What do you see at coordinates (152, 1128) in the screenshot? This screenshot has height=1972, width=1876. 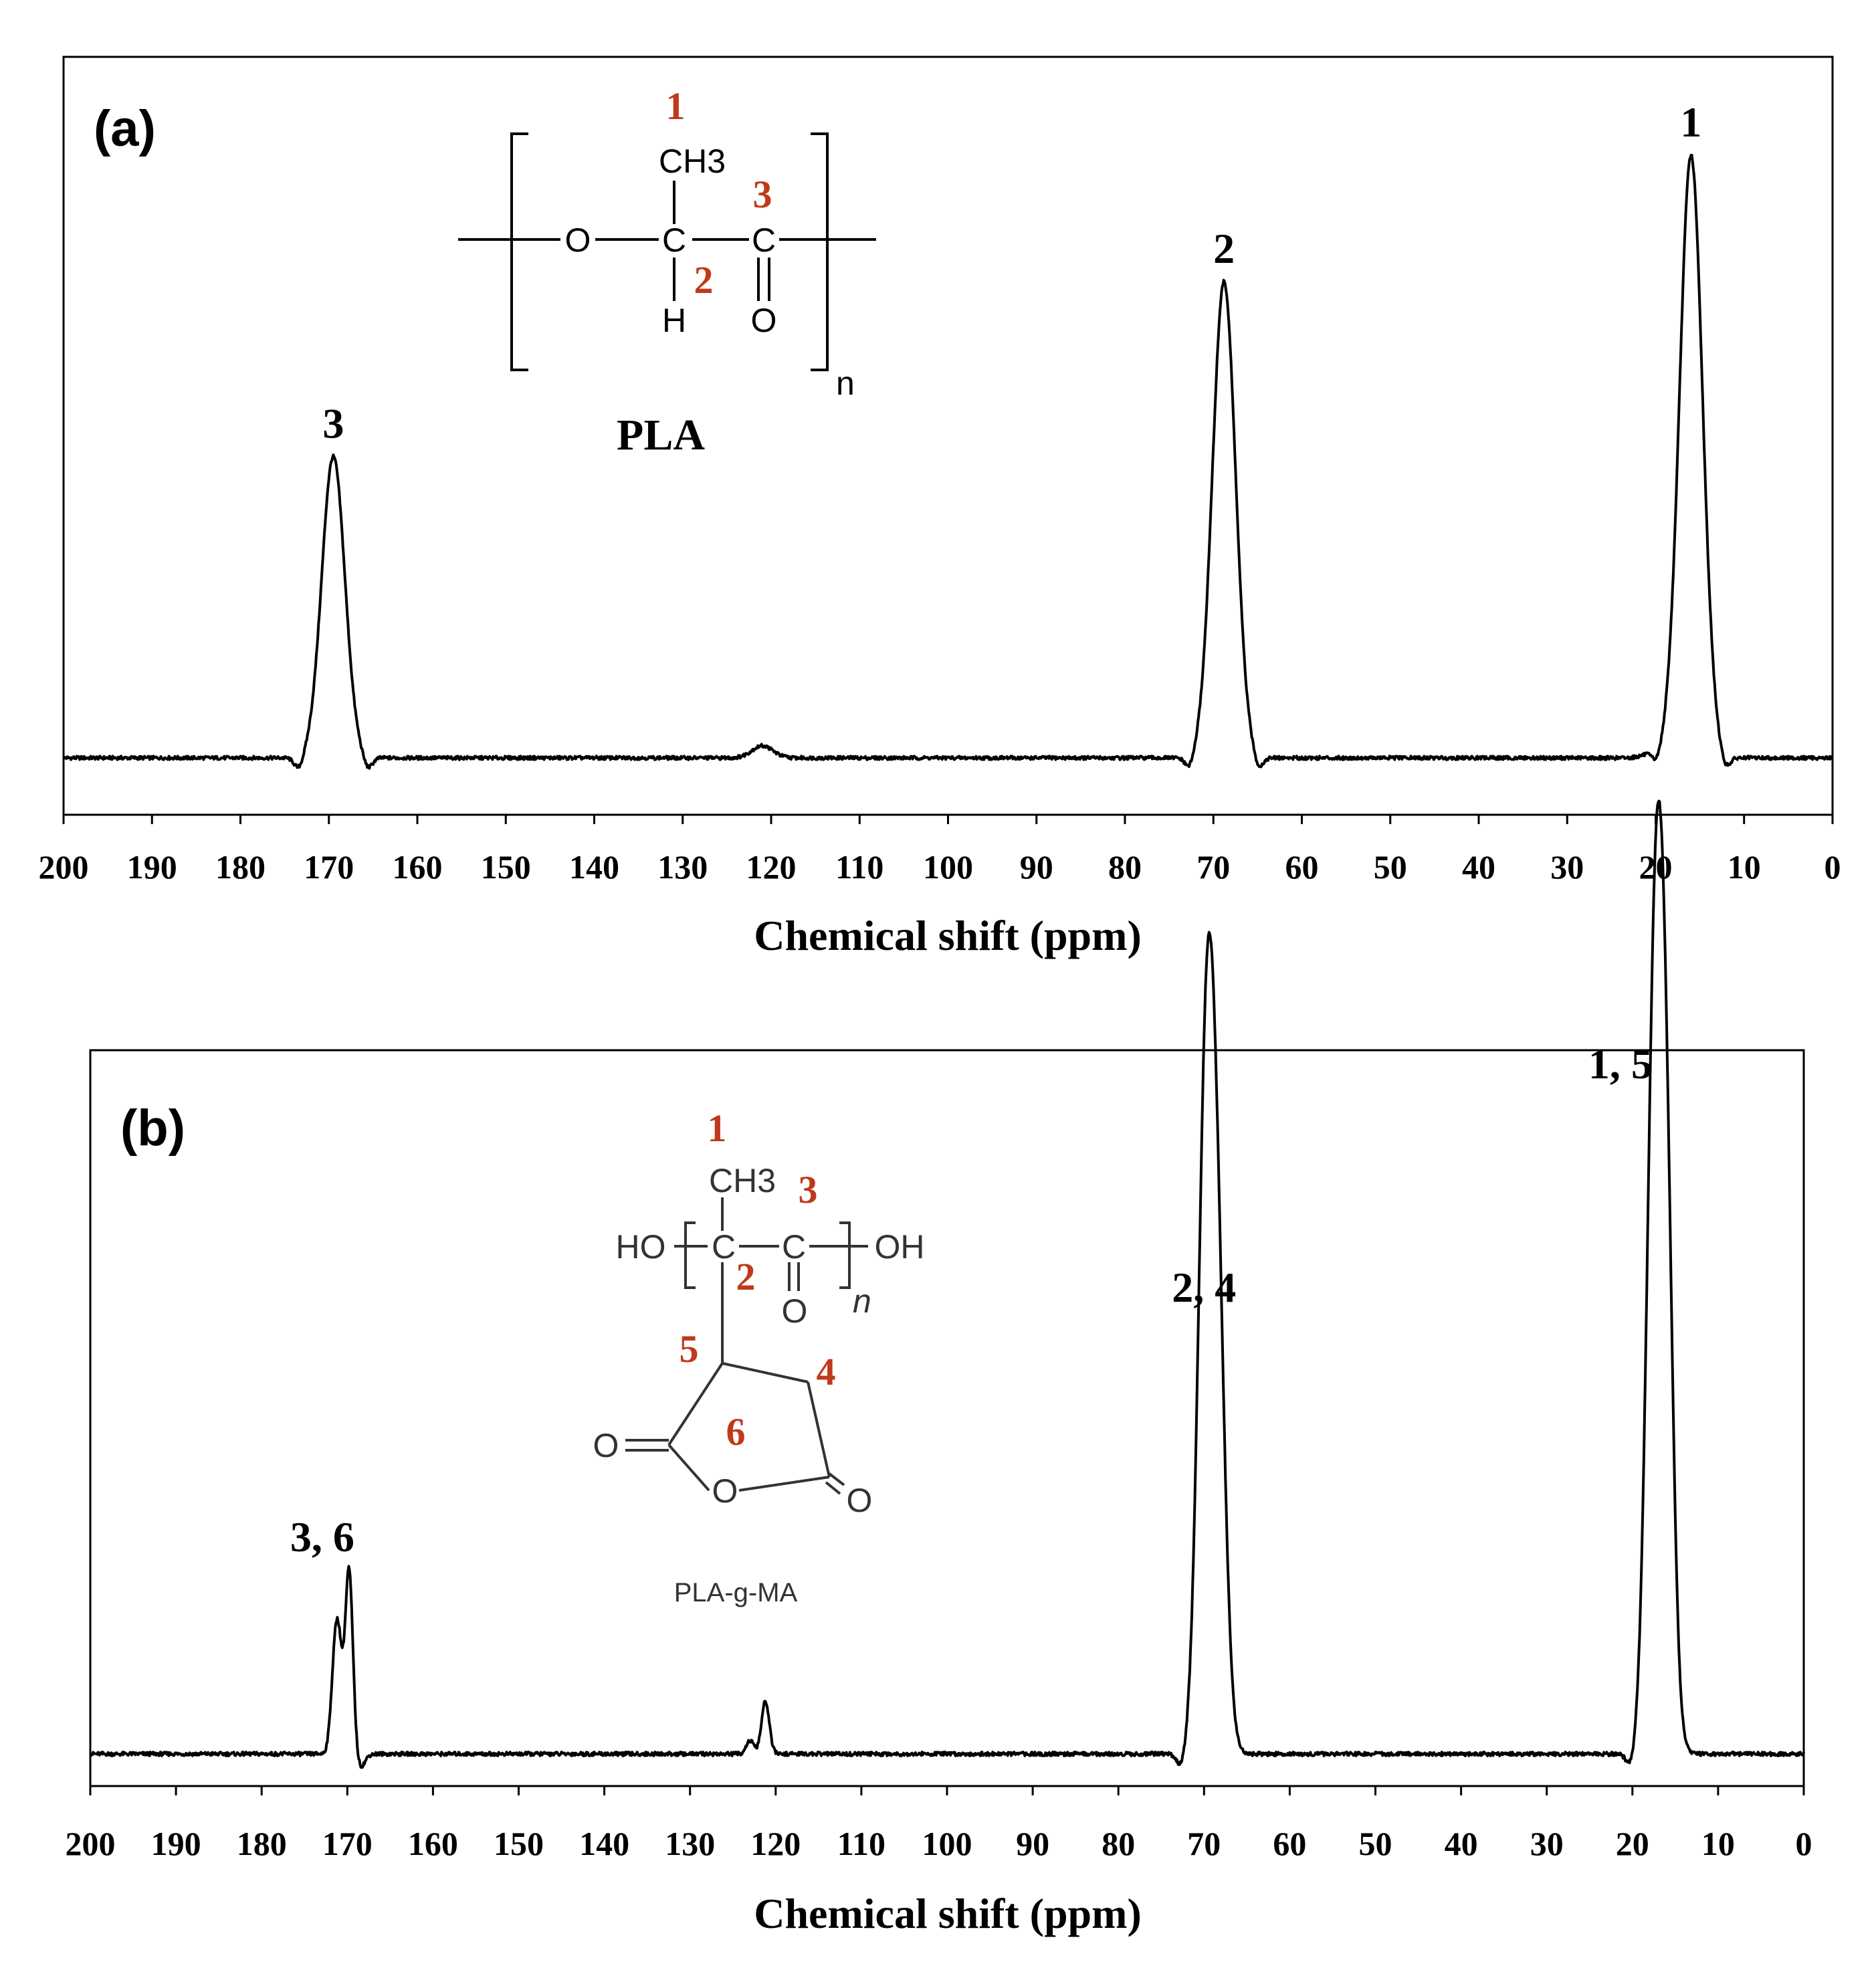 I see `panel-letter-b: (b)` at bounding box center [152, 1128].